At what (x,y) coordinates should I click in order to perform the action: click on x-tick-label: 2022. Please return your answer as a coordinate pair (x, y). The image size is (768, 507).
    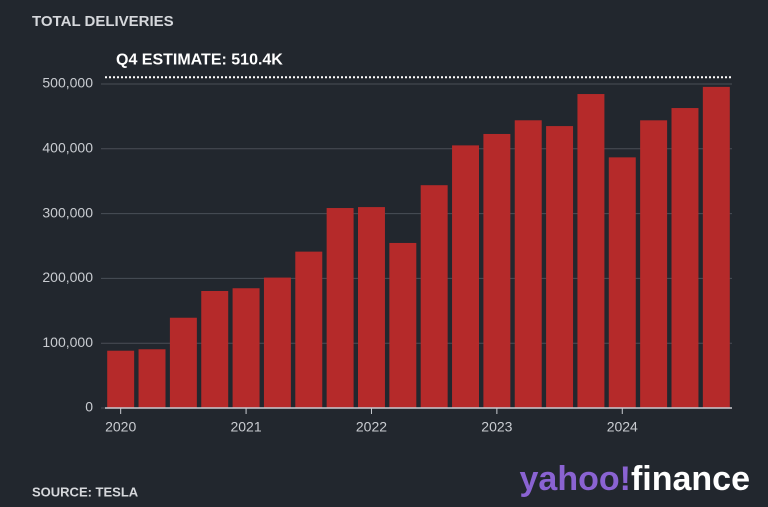
    Looking at the image, I should click on (371, 427).